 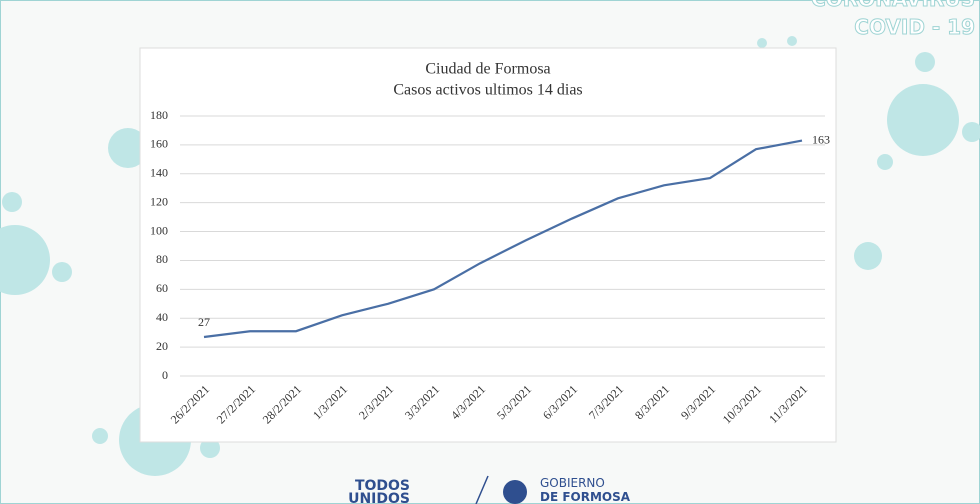 I want to click on y-tick-label: 100, so click(x=159, y=230).